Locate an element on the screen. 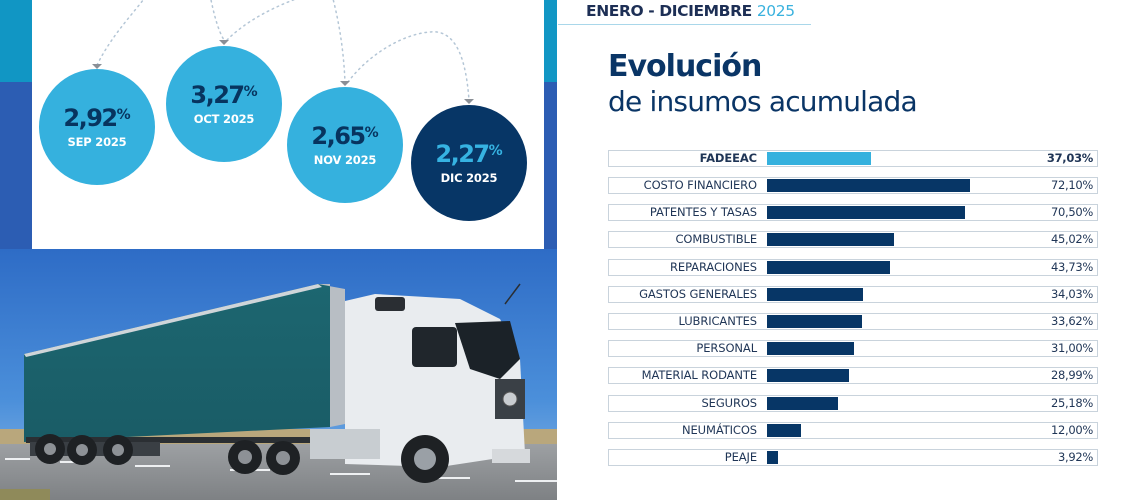 The width and height of the screenshot is (1140, 500). period-underline is located at coordinates (684, 24).